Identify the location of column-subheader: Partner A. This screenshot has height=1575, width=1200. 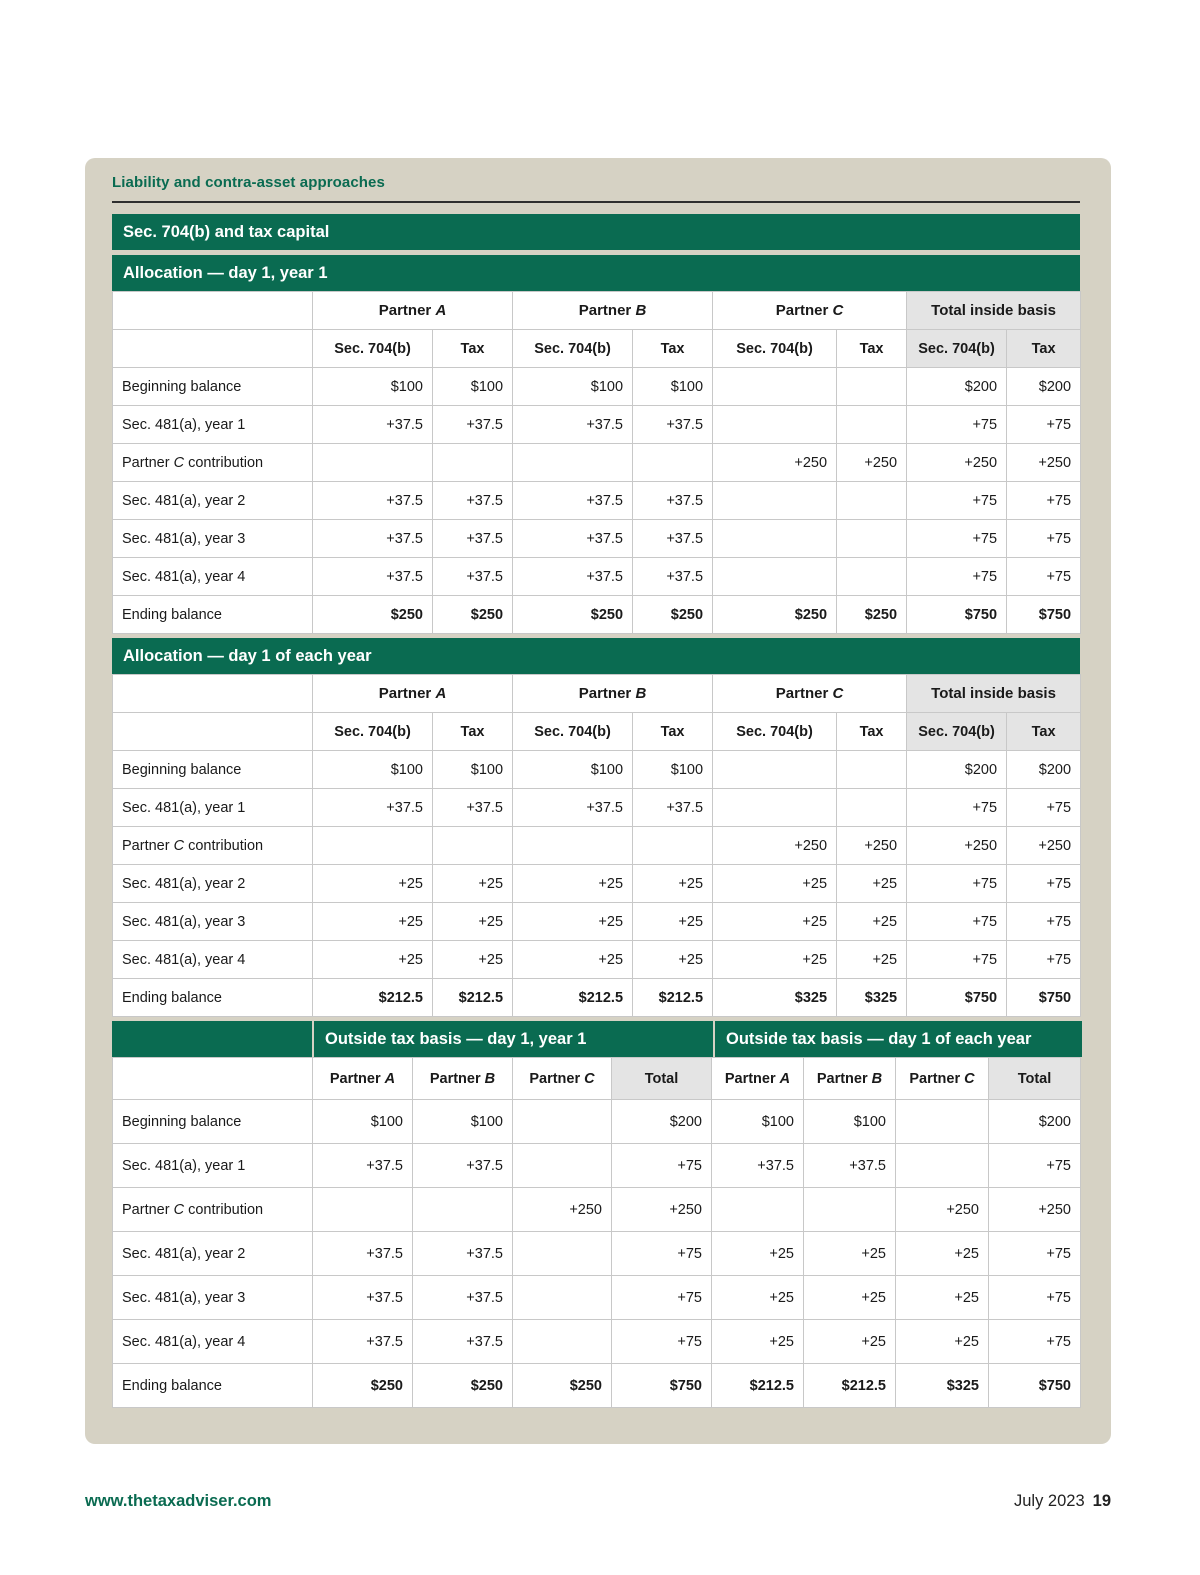
(362, 1078).